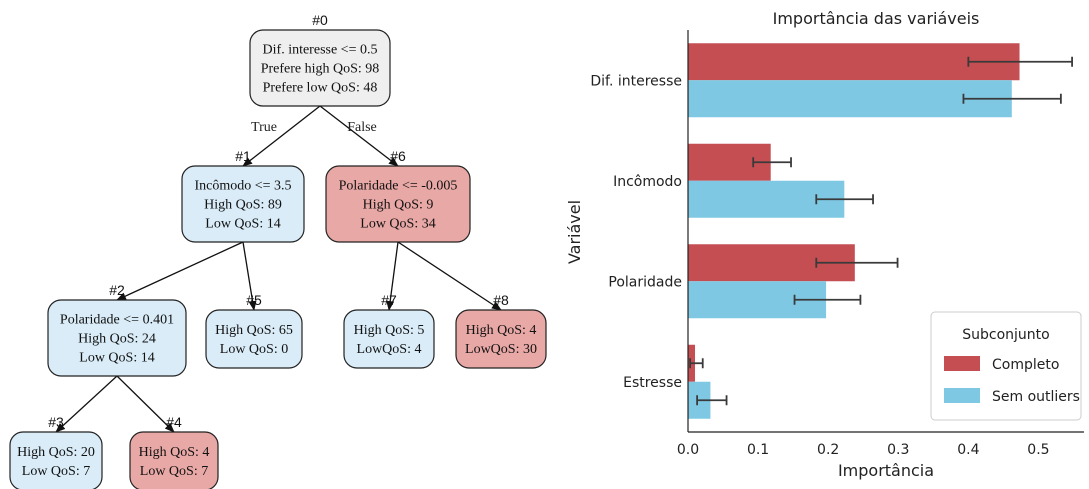 The height and width of the screenshot is (489, 1089). Describe the element at coordinates (320, 20) in the screenshot. I see `node-id-label: #0` at that location.